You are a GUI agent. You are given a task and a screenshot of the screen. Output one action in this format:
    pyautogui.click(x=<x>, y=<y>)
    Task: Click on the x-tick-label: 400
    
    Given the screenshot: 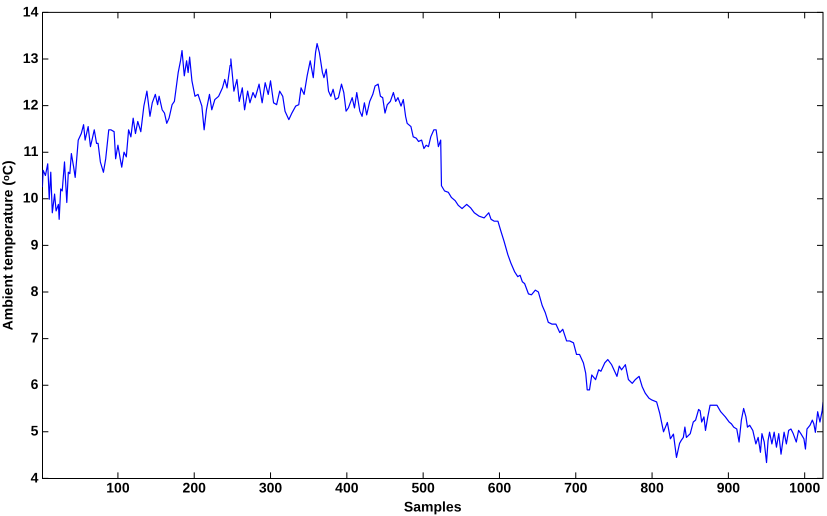 What is the action you would take?
    pyautogui.click(x=347, y=488)
    